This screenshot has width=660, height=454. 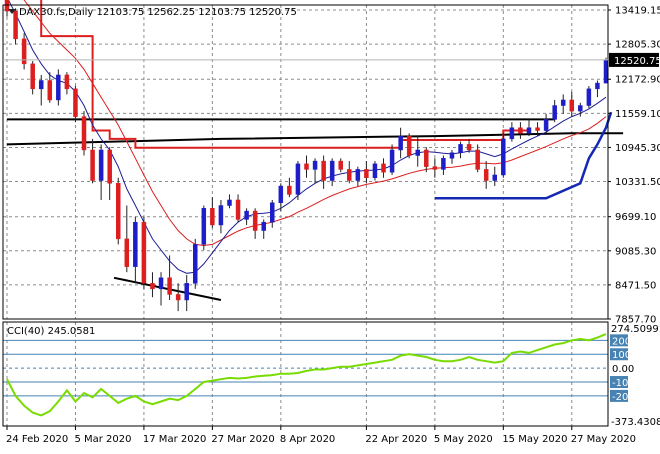 I want to click on cci-level-label: -200, so click(x=623, y=397).